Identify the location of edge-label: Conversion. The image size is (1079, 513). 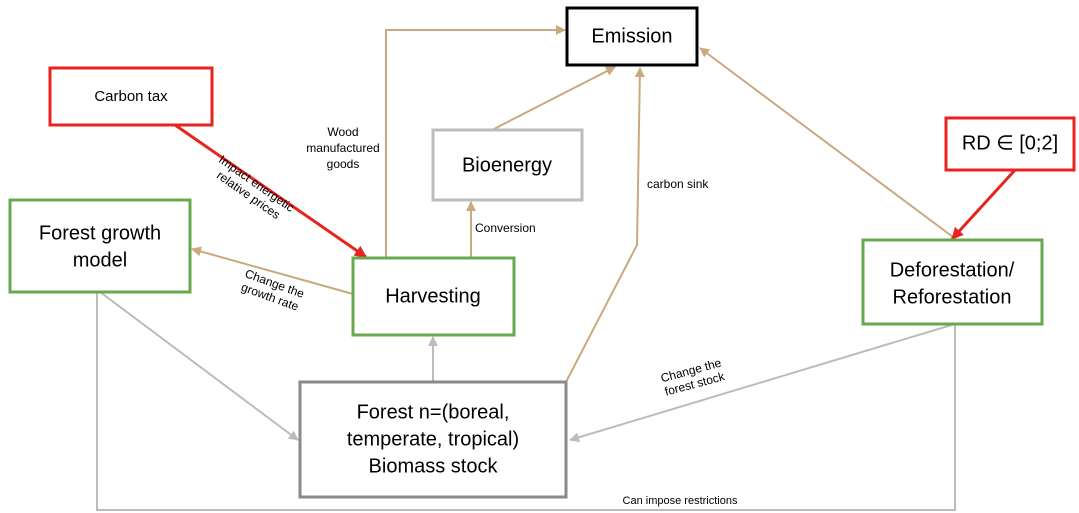
(505, 228).